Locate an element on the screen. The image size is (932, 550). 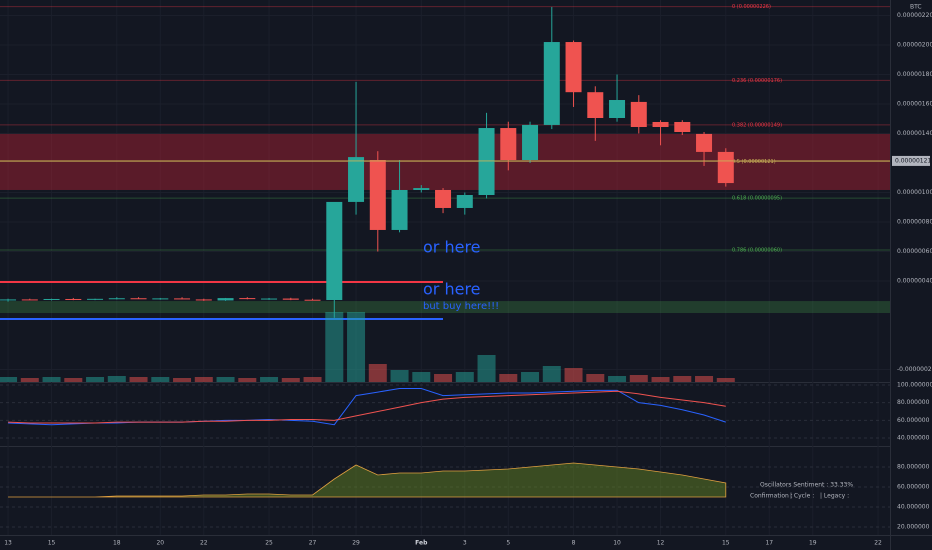
x-tick-label: 3 is located at coordinates (465, 543).